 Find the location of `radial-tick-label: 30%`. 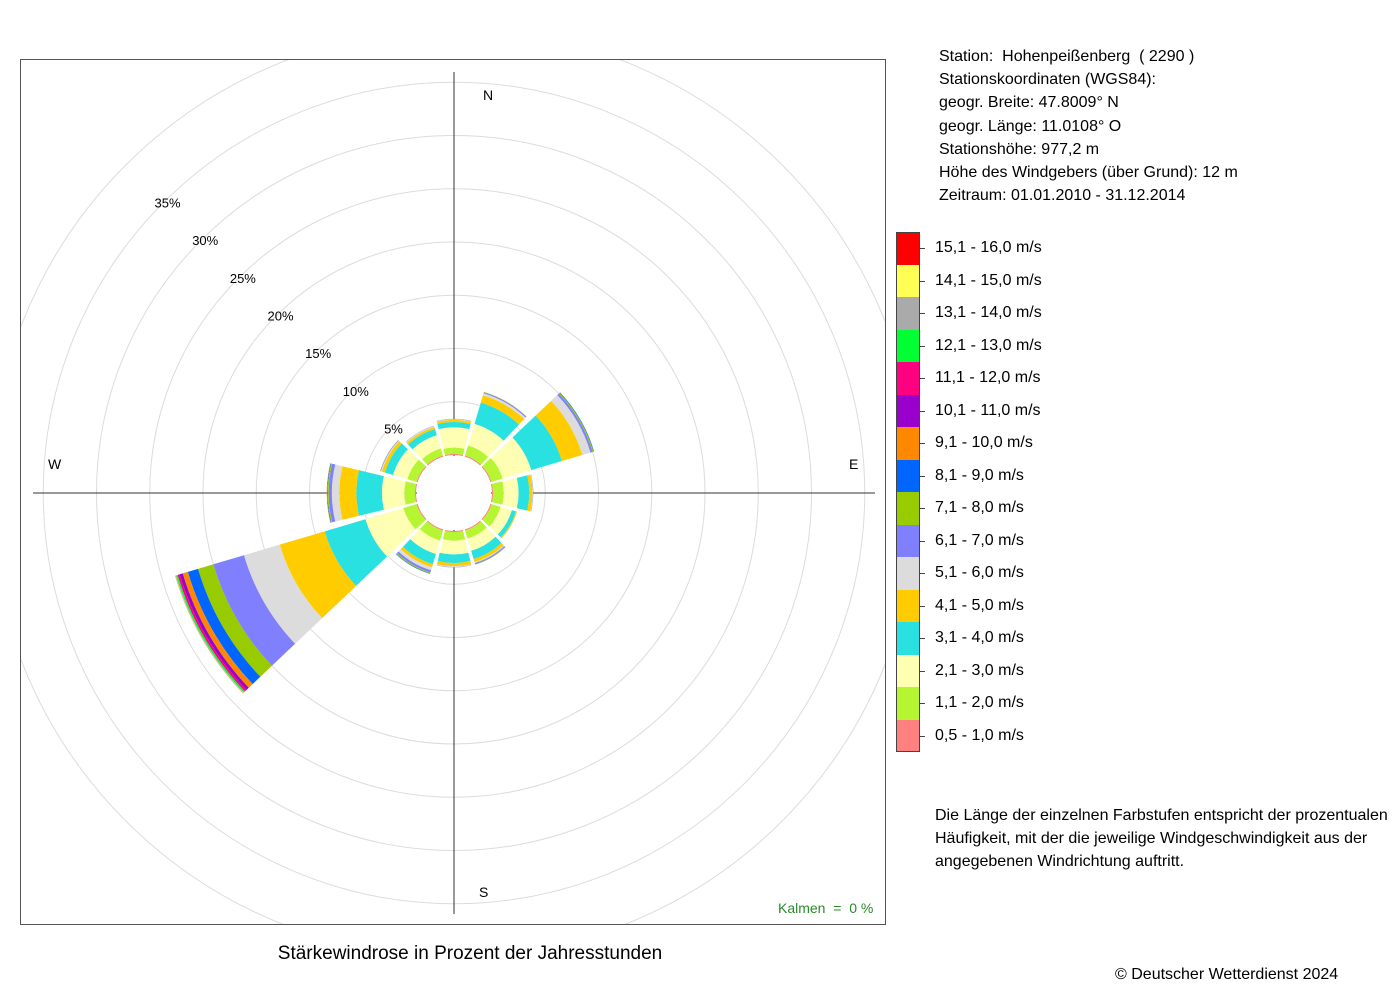

radial-tick-label: 30% is located at coordinates (205, 240).